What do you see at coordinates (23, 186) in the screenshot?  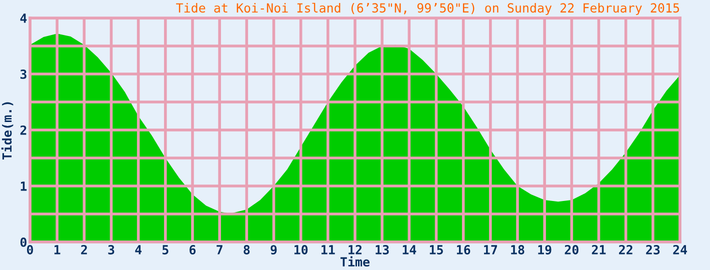 I see `y-tick-label: 1` at bounding box center [23, 186].